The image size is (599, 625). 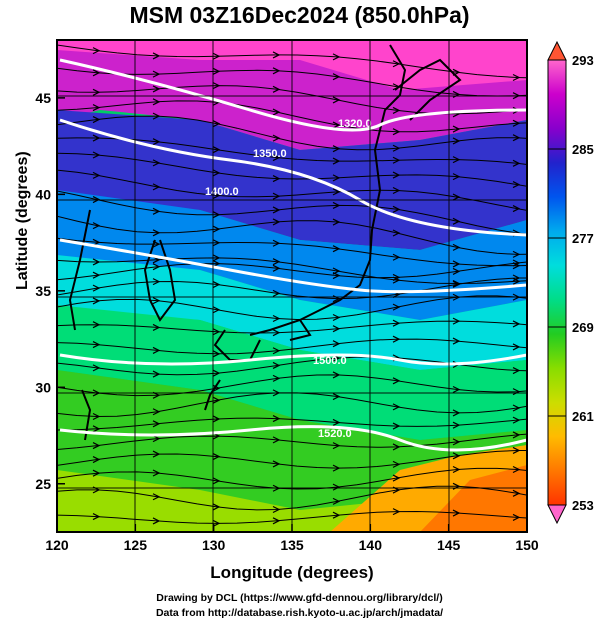 I want to click on contour-label: 1350.0, so click(x=270, y=154).